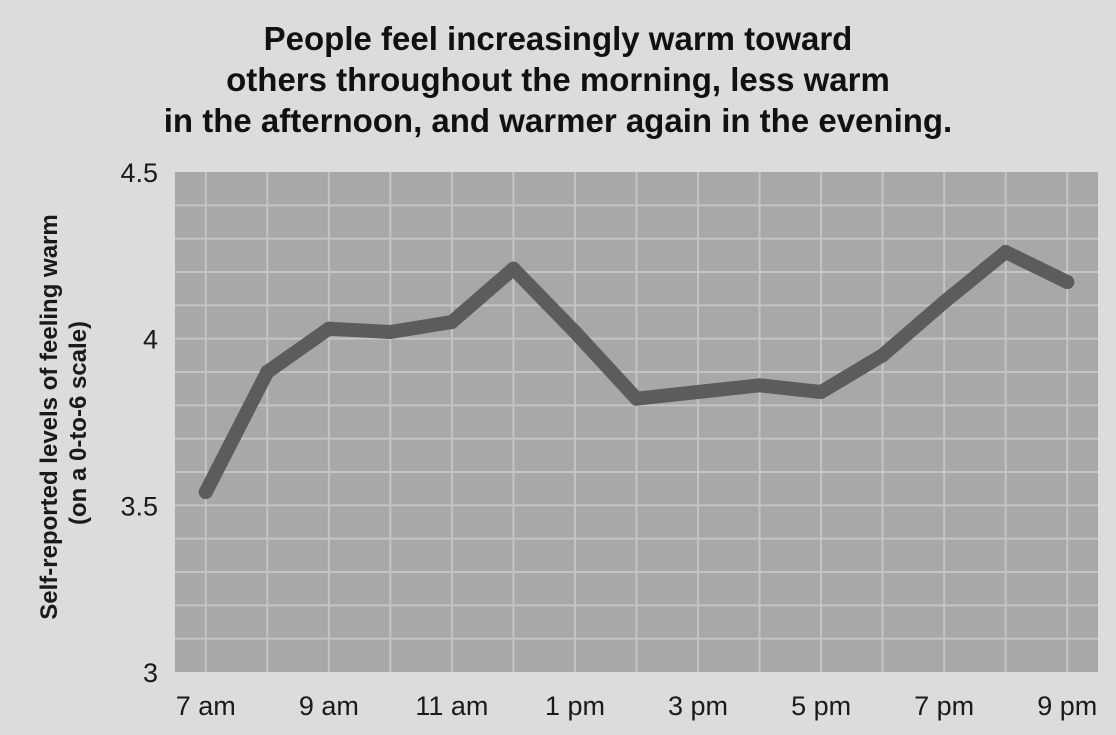  Describe the element at coordinates (150, 340) in the screenshot. I see `y-tick-label: 4` at that location.